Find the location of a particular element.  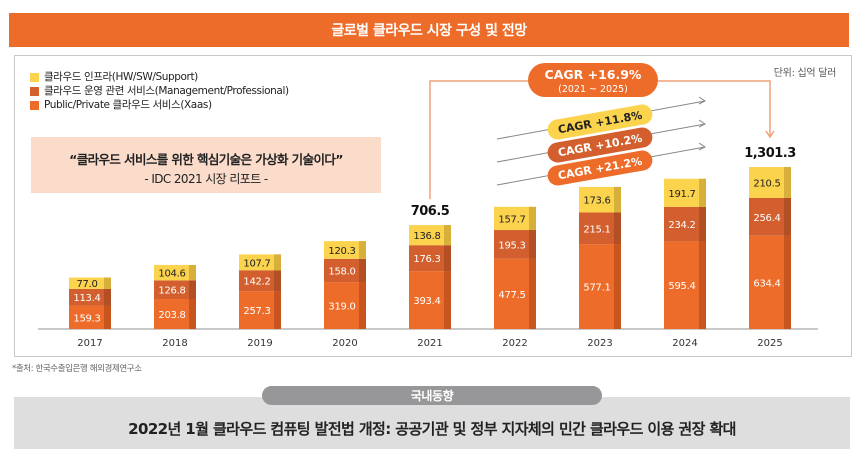

data-label-public_private-2024: 595.4 is located at coordinates (681, 286).